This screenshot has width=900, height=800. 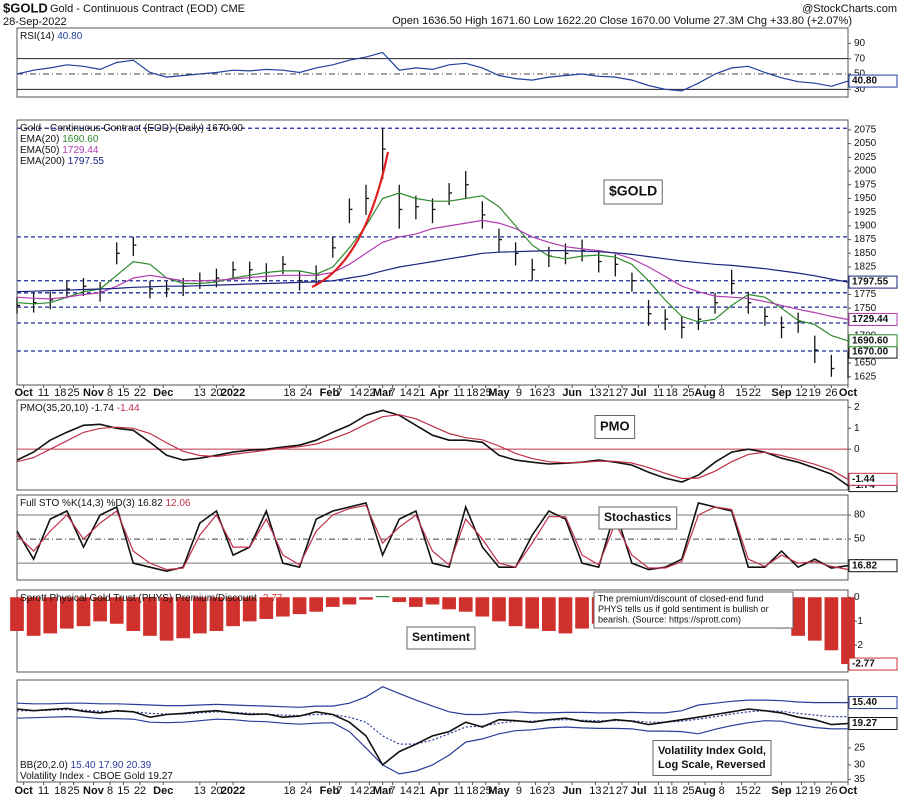 What do you see at coordinates (669, 619) in the screenshot?
I see `note-text: bearish. (Source: https://sprott.com)` at bounding box center [669, 619].